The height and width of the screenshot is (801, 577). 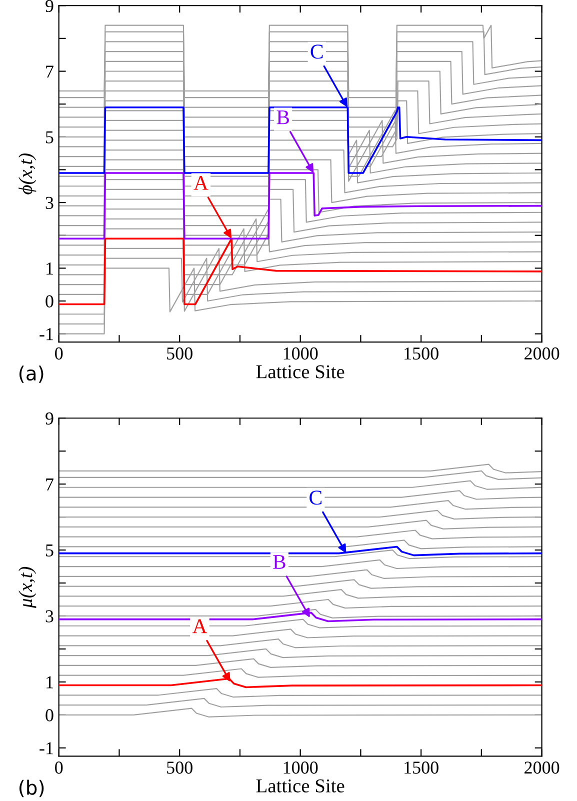 I want to click on y-axis-title: μ(x,t), so click(x=27, y=587).